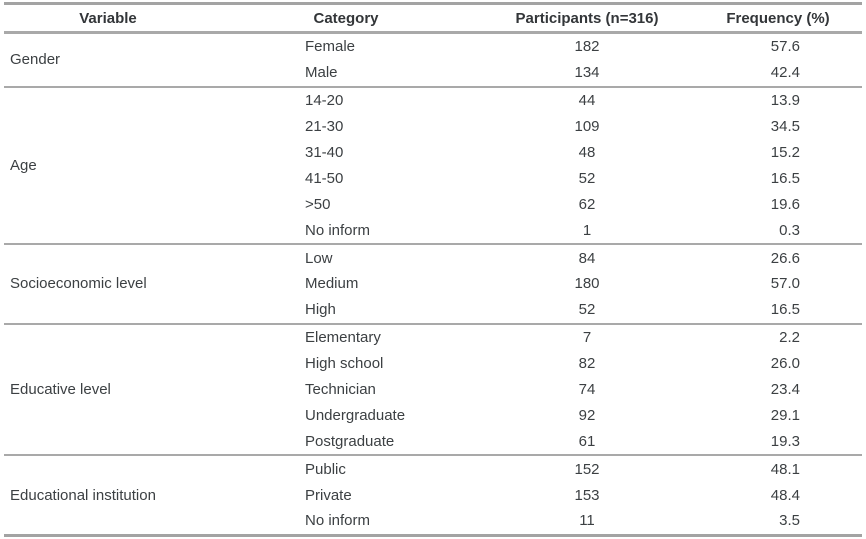 This screenshot has width=866, height=539. What do you see at coordinates (330, 47) in the screenshot?
I see `category-cell: Female` at bounding box center [330, 47].